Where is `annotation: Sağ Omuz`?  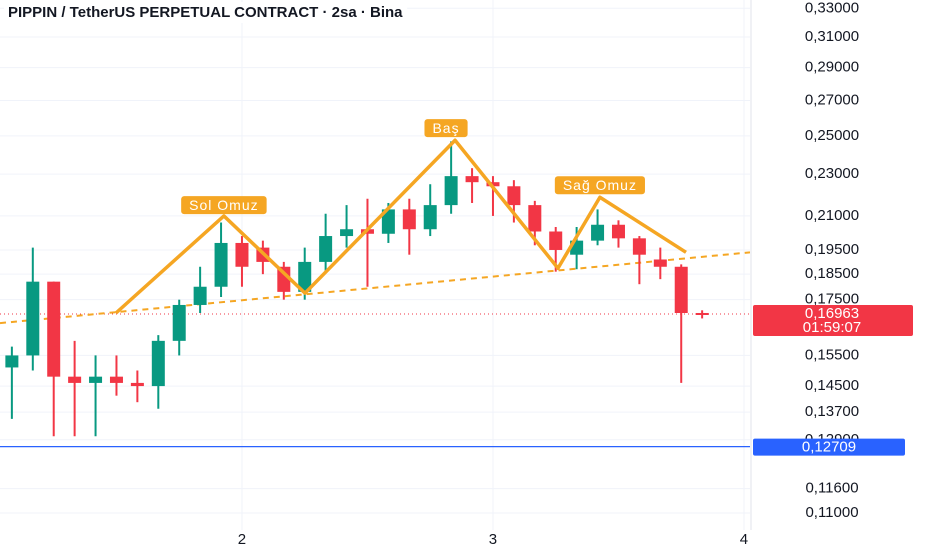 annotation: Sağ Omuz is located at coordinates (599, 185).